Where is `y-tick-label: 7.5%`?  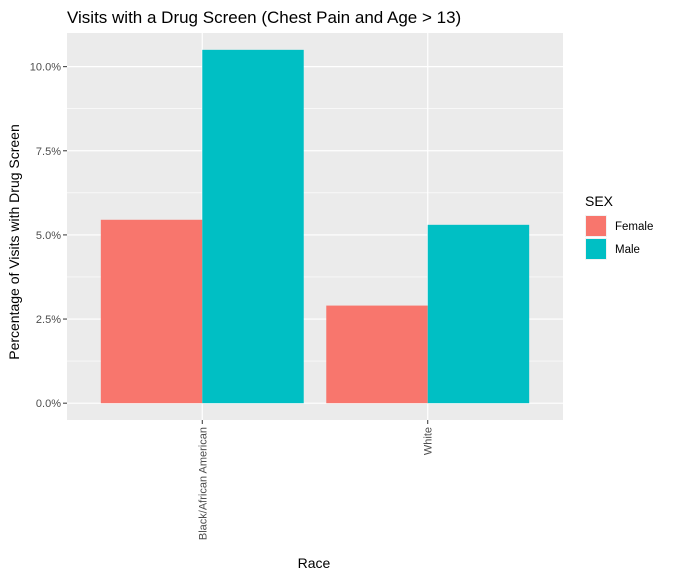 y-tick-label: 7.5% is located at coordinates (48, 152).